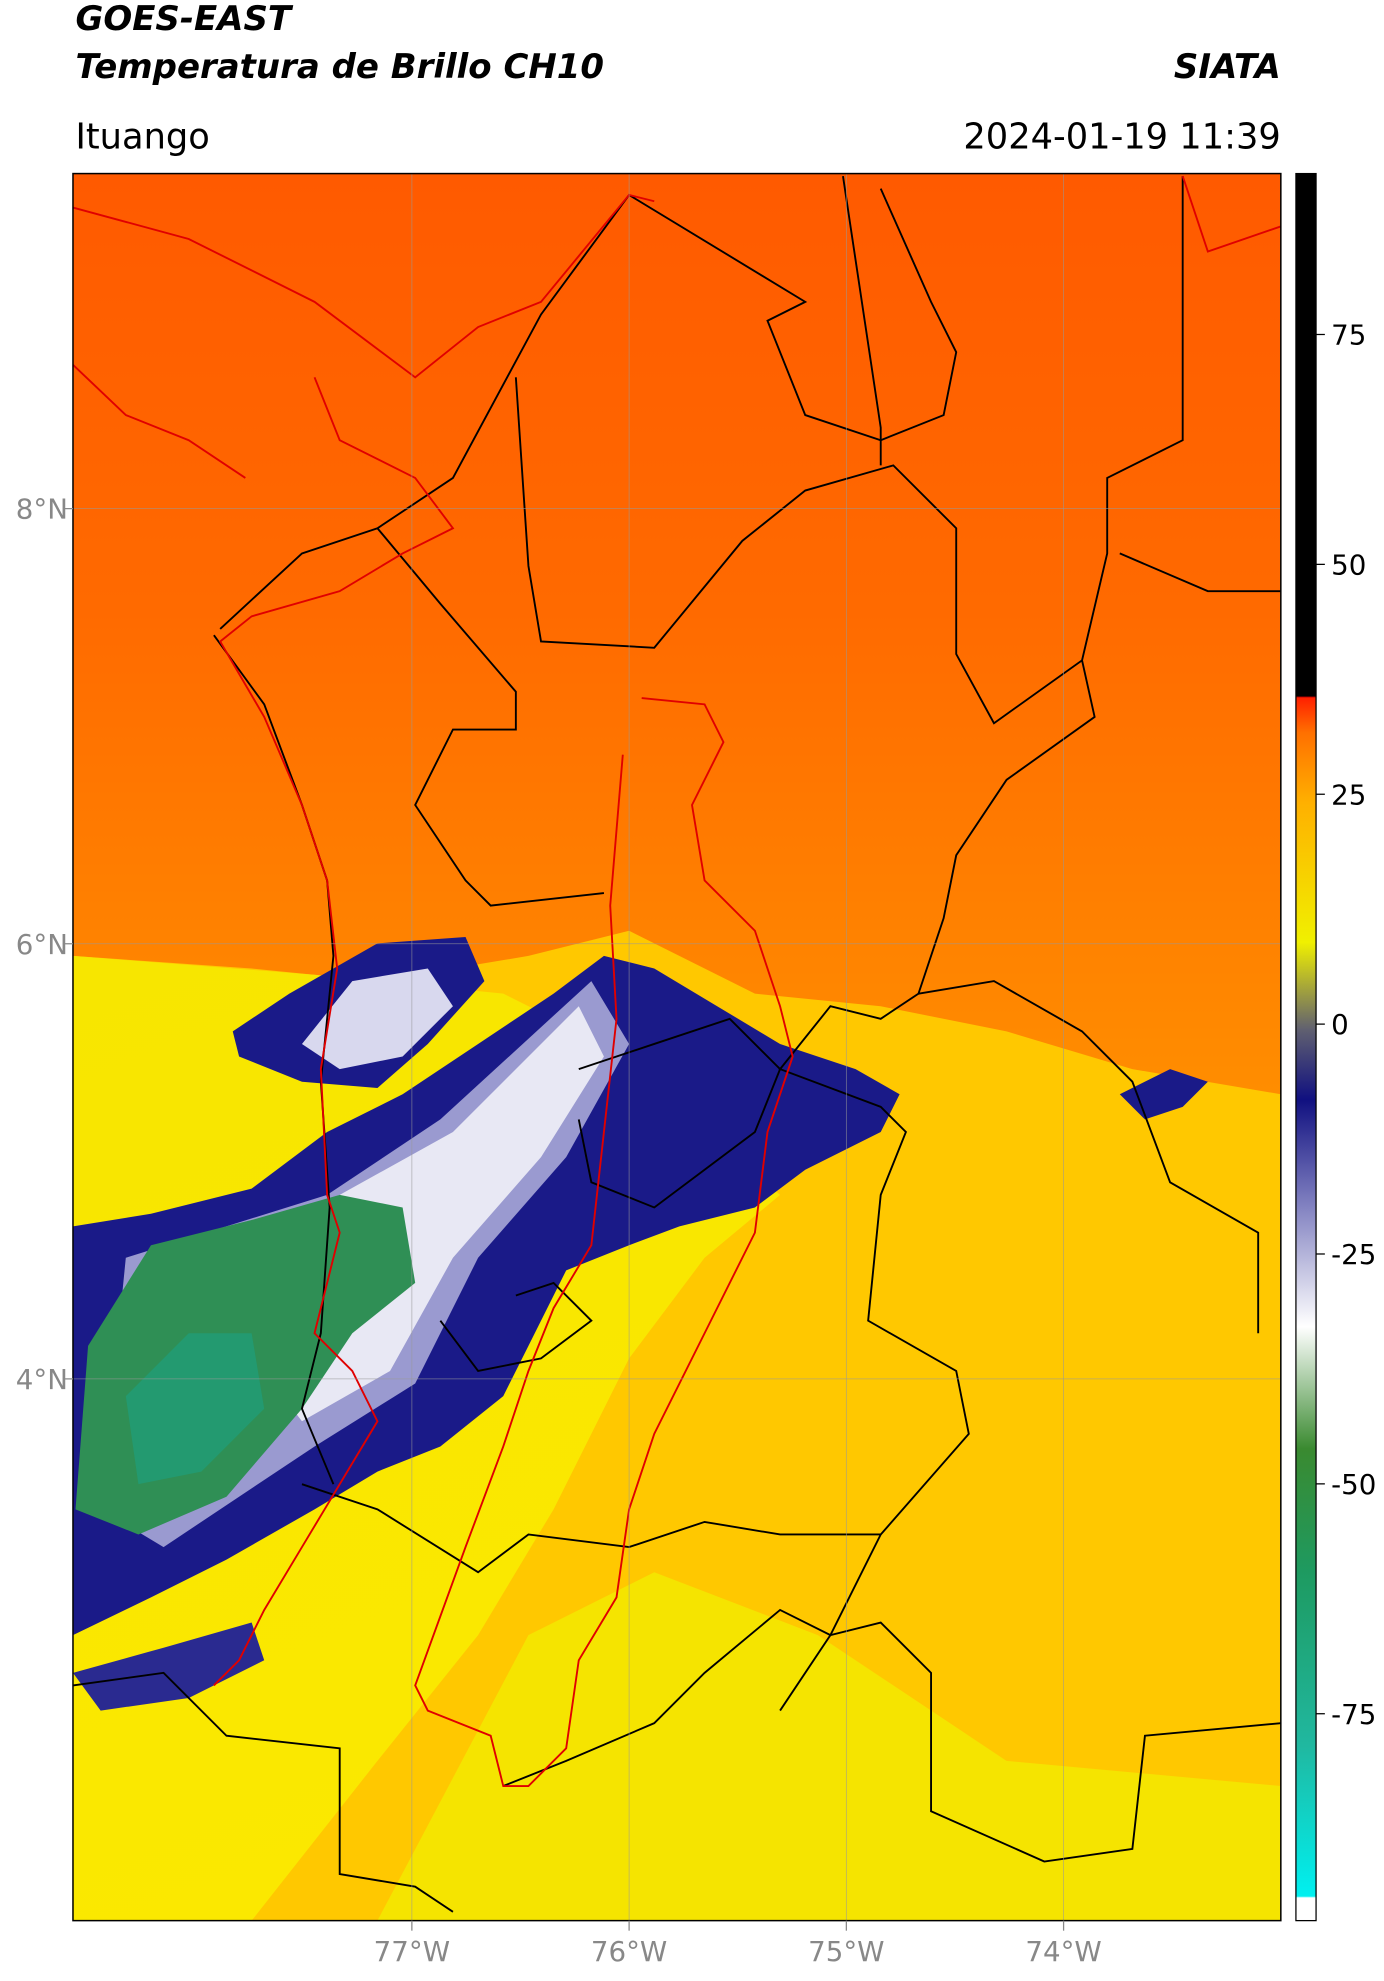 This screenshot has height=1981, width=1384. I want to click on cold-field-south, so click(829, 1746).